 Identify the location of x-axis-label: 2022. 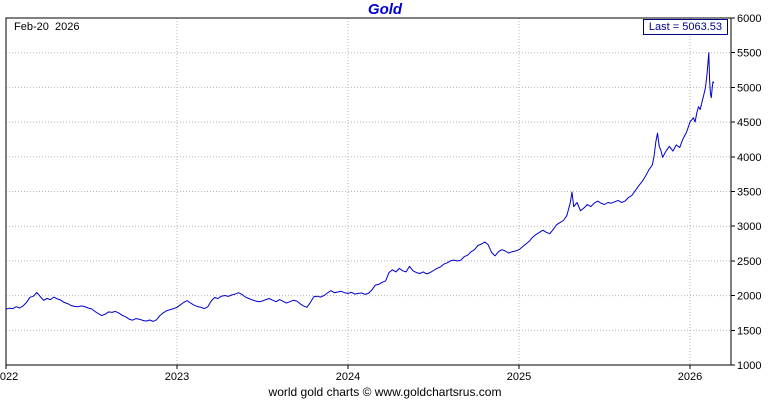
(9, 377).